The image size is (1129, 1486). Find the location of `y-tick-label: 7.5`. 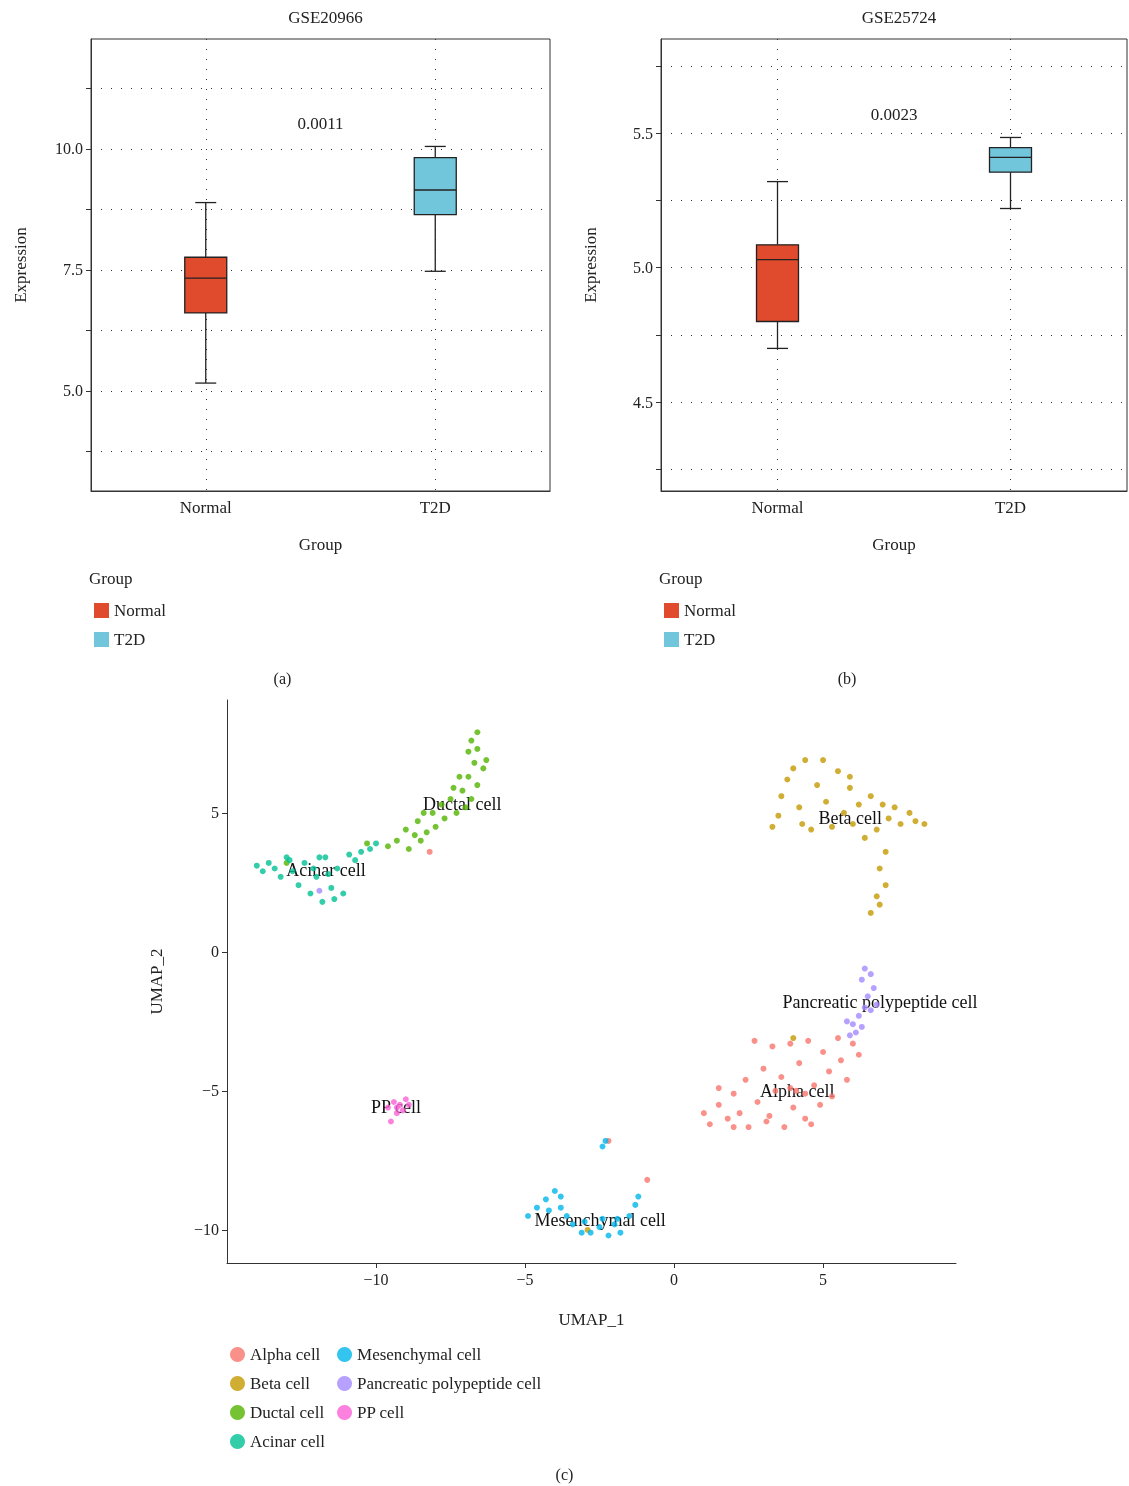

y-tick-label: 7.5 is located at coordinates (73, 270).